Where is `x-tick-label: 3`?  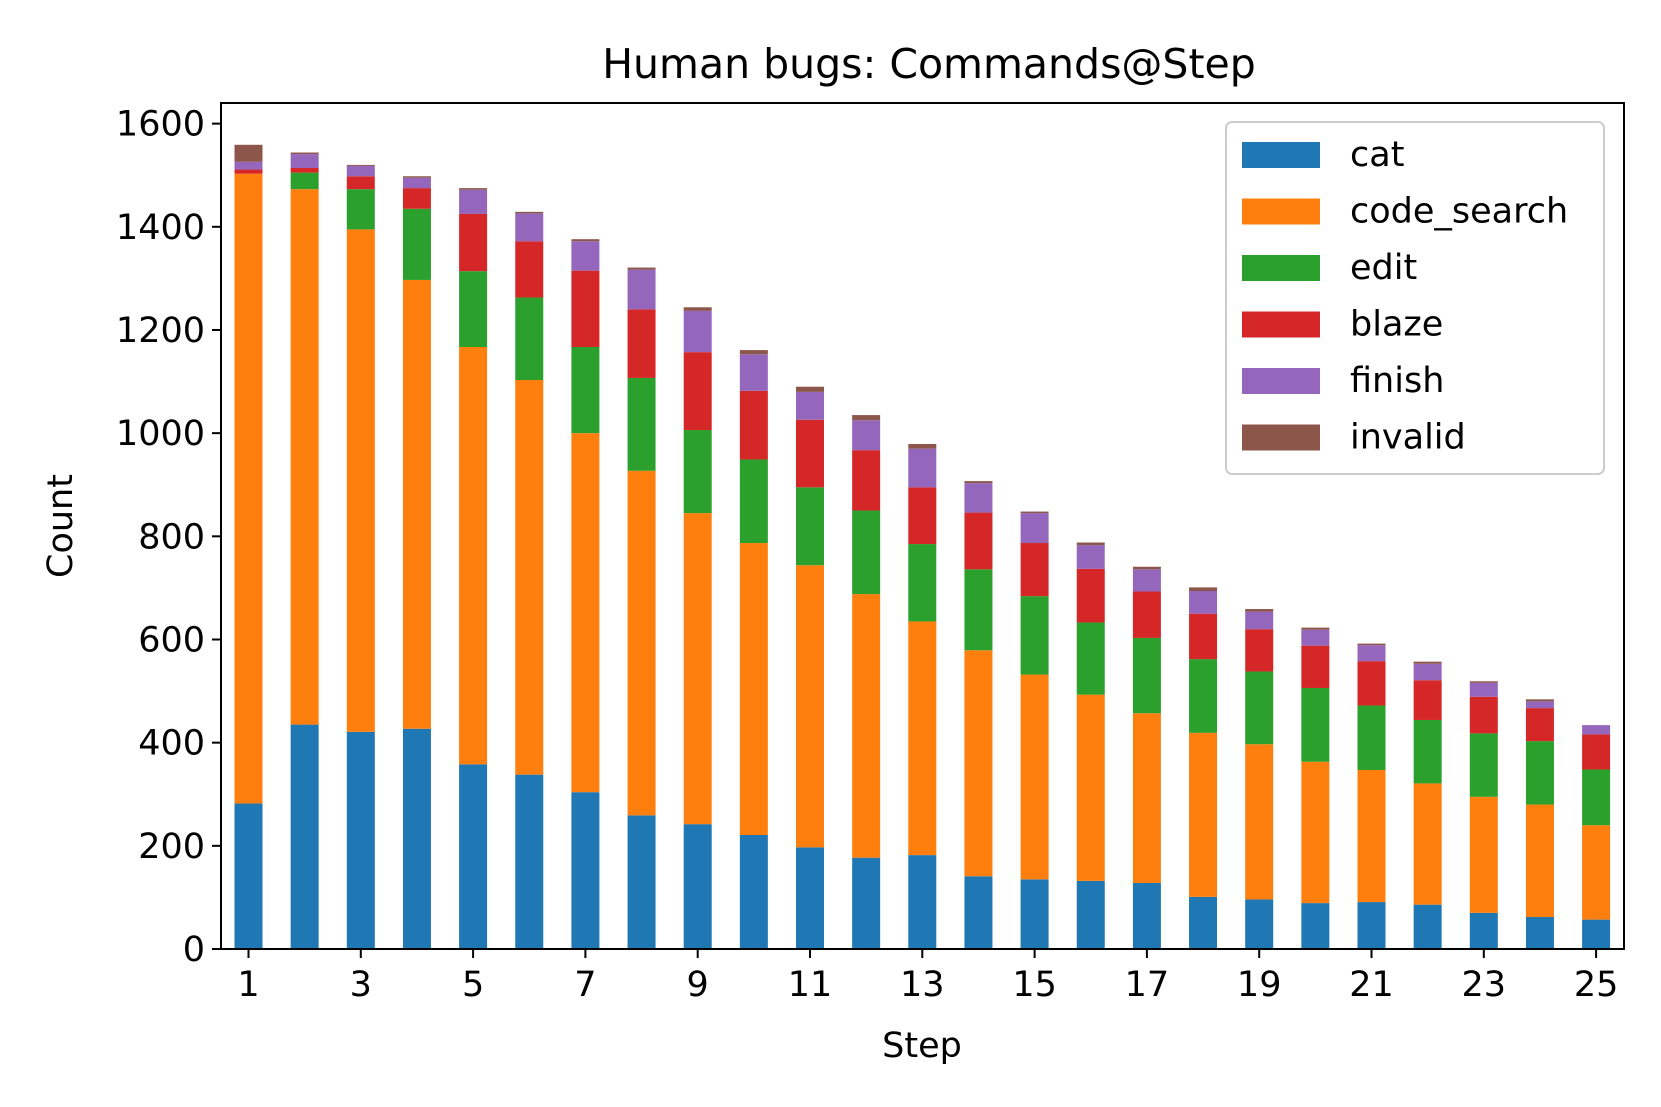
x-tick-label: 3 is located at coordinates (361, 985).